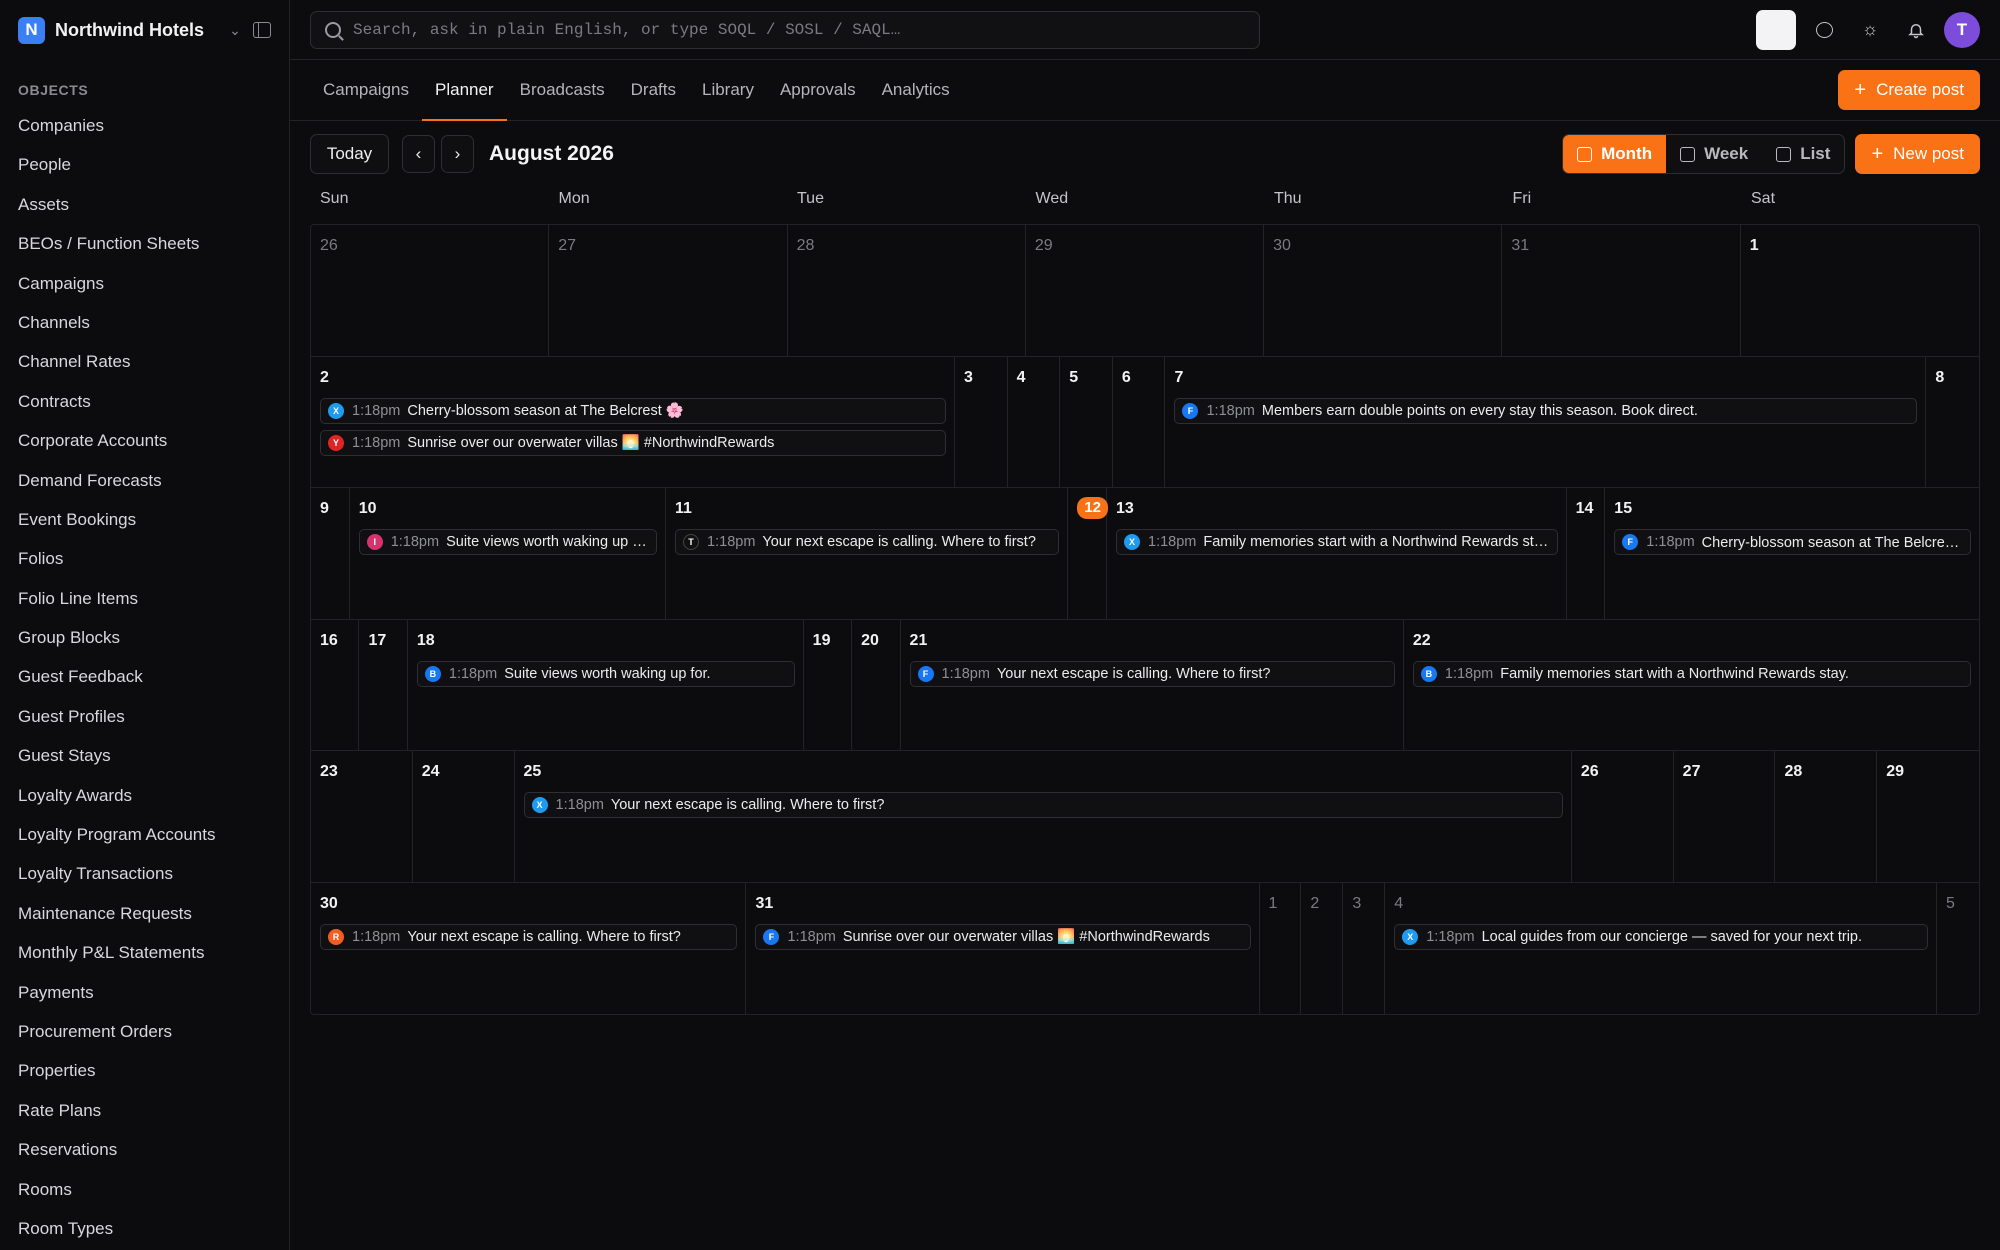  I want to click on view-list-button: List, so click(1803, 154).